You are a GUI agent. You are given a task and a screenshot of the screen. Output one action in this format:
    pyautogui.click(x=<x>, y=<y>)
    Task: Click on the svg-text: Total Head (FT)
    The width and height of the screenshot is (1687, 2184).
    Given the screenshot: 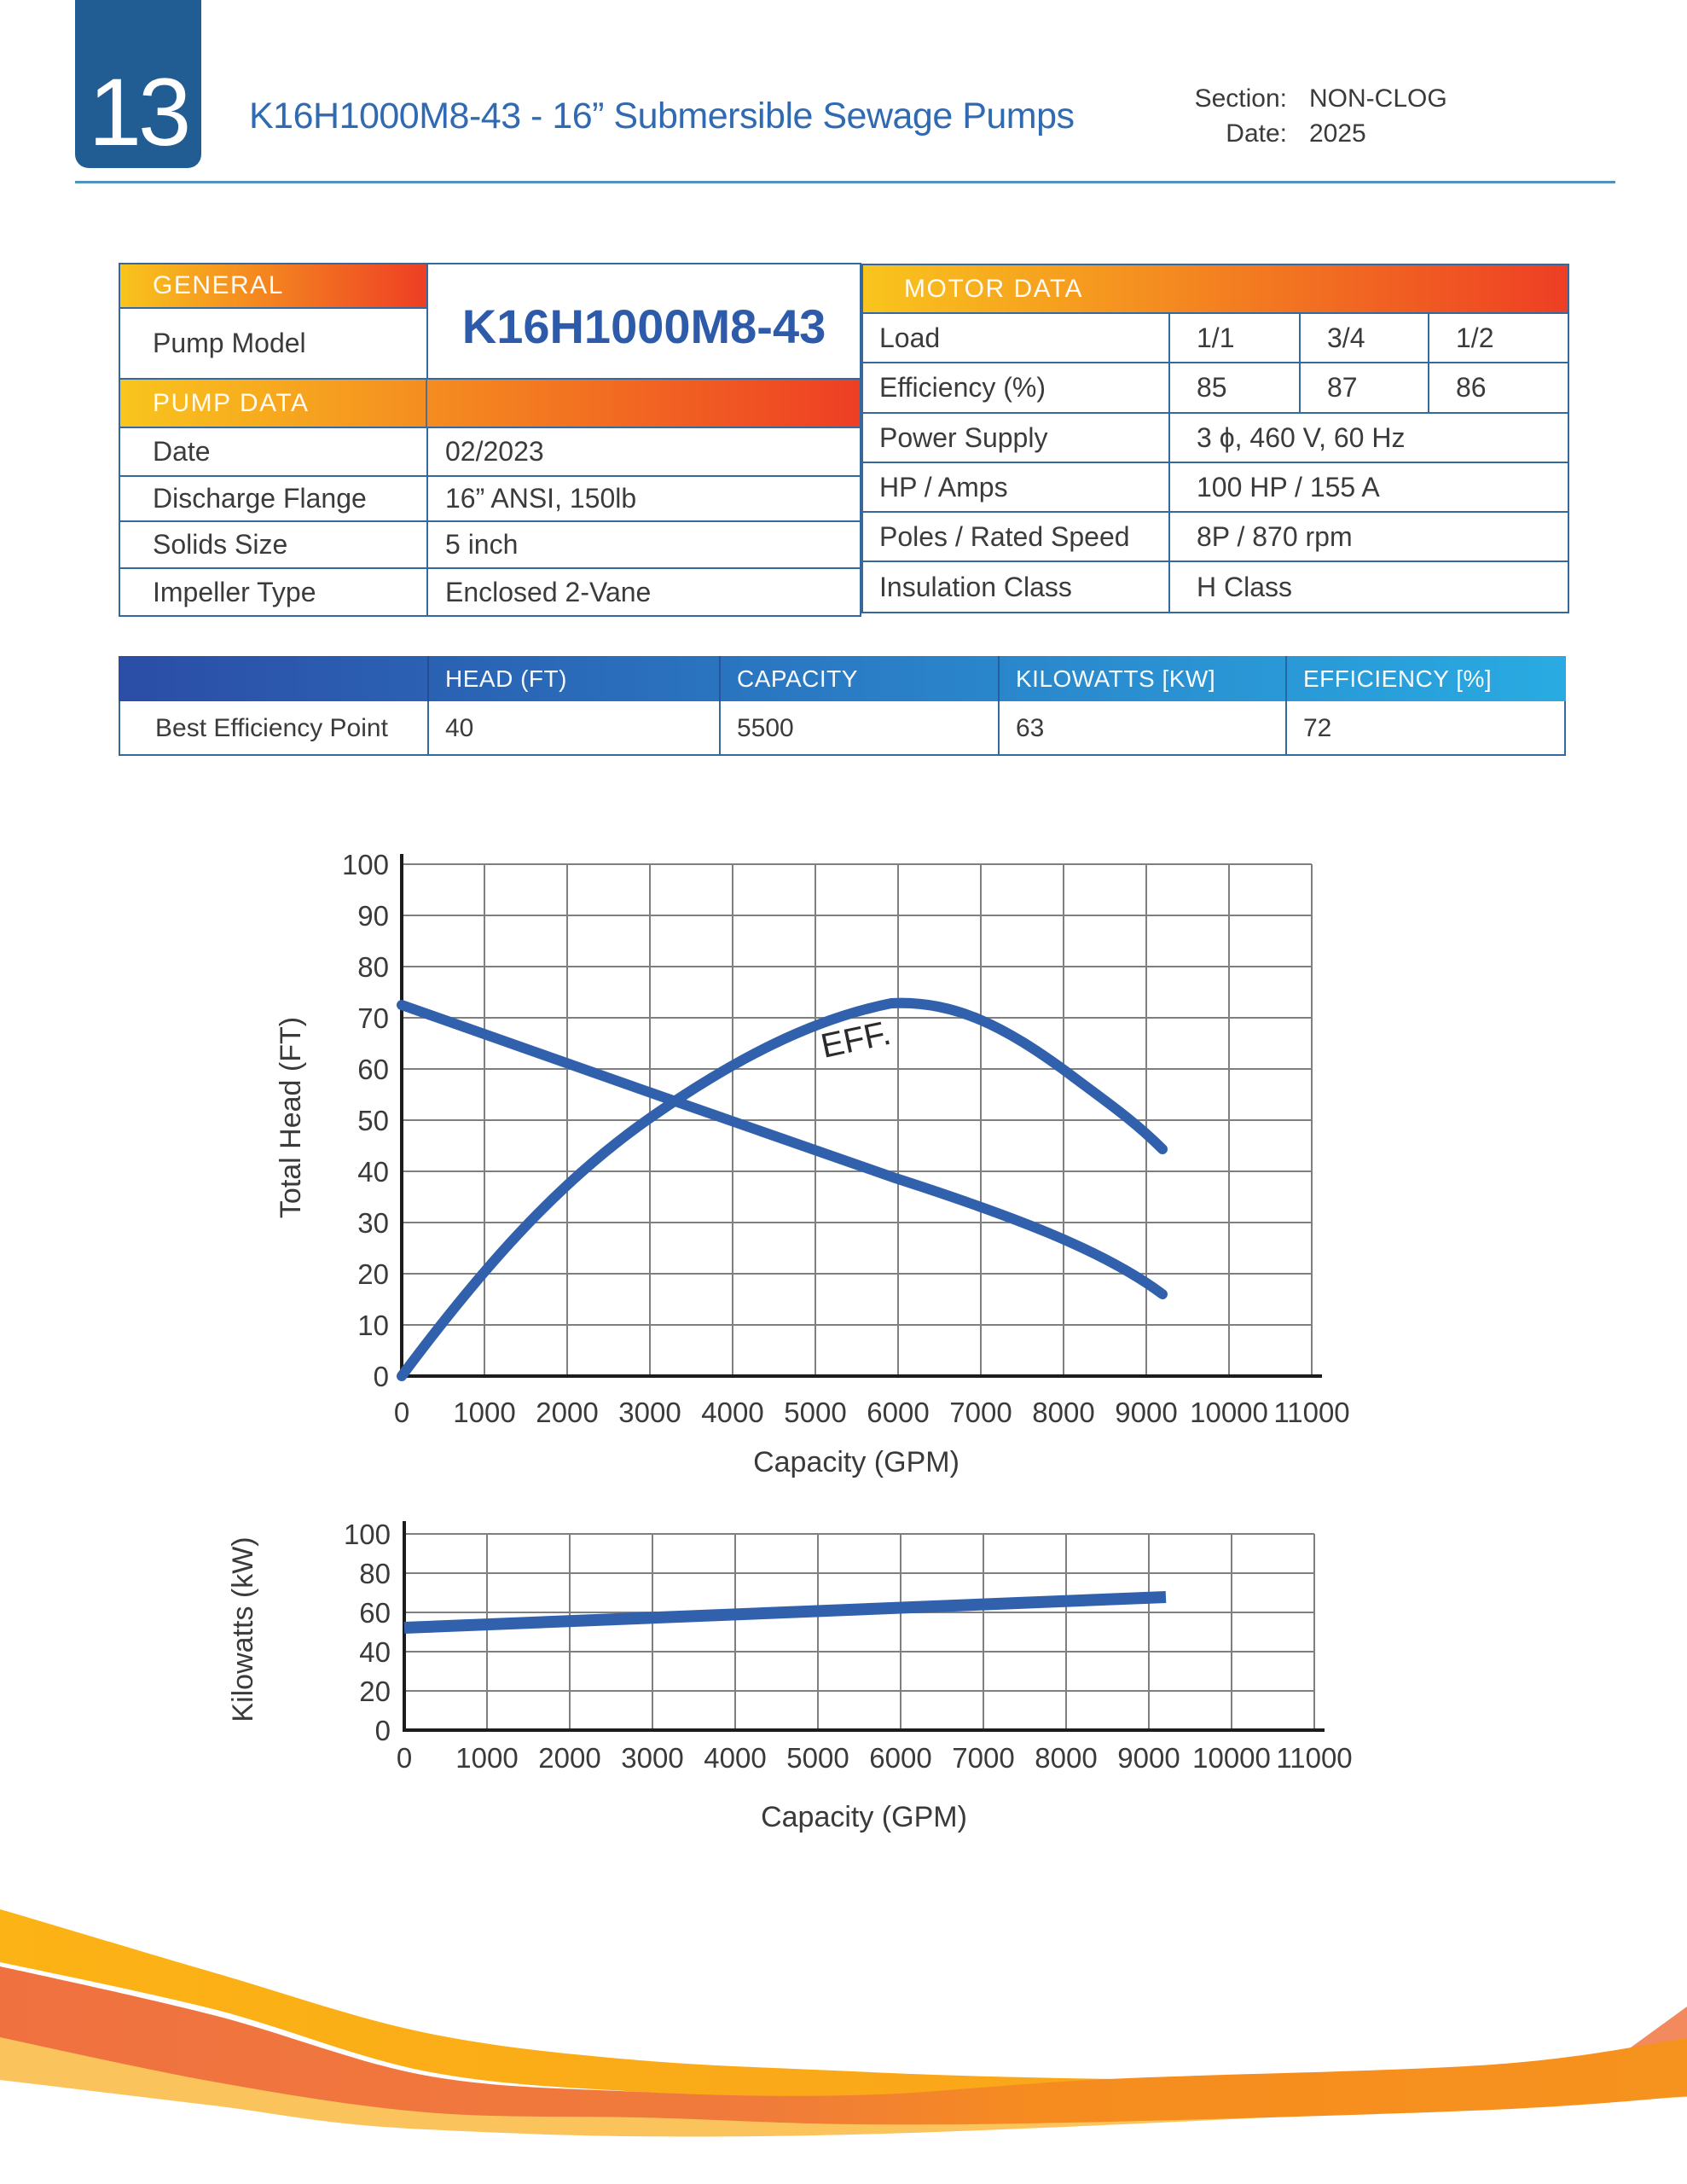 What is the action you would take?
    pyautogui.click(x=291, y=1117)
    